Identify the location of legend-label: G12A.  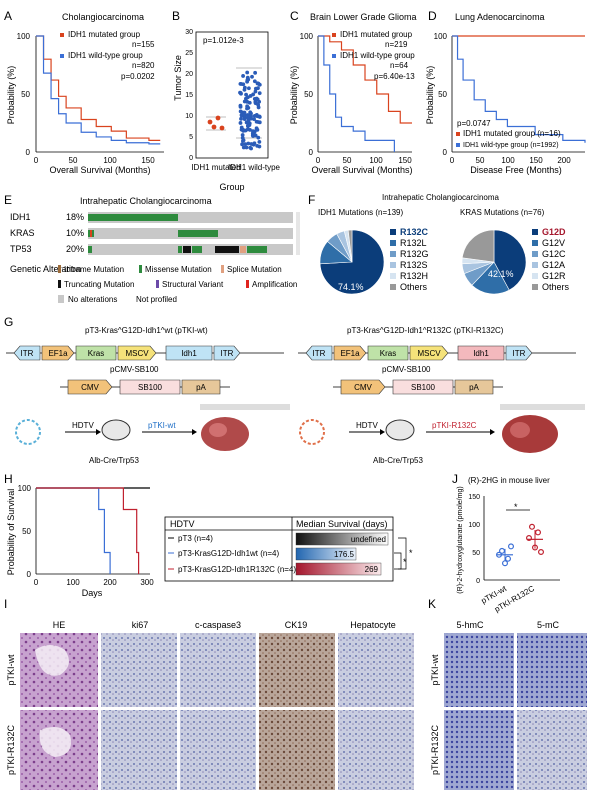
(553, 265).